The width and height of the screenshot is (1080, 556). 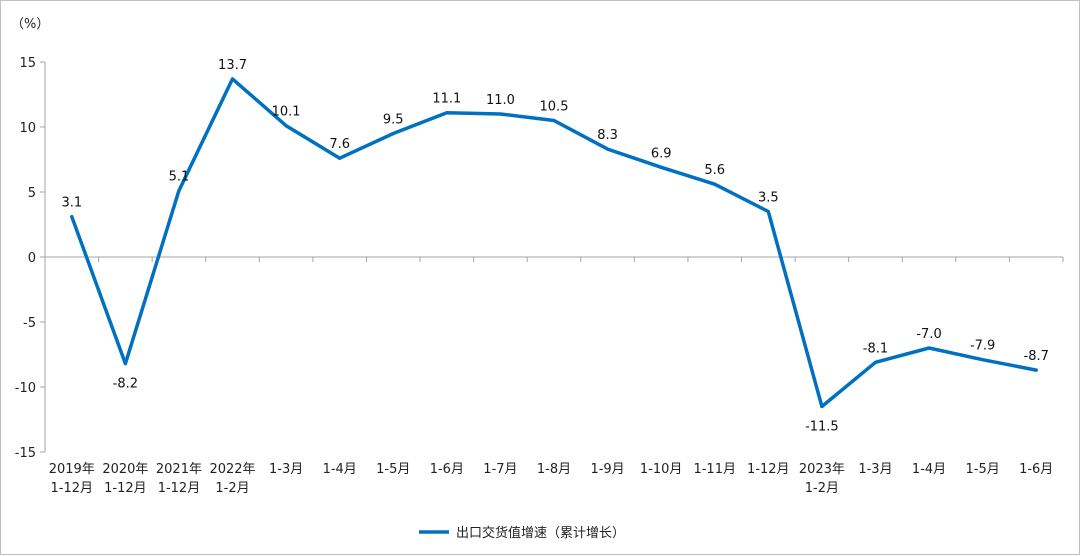 I want to click on data-label: 9.5, so click(x=393, y=120).